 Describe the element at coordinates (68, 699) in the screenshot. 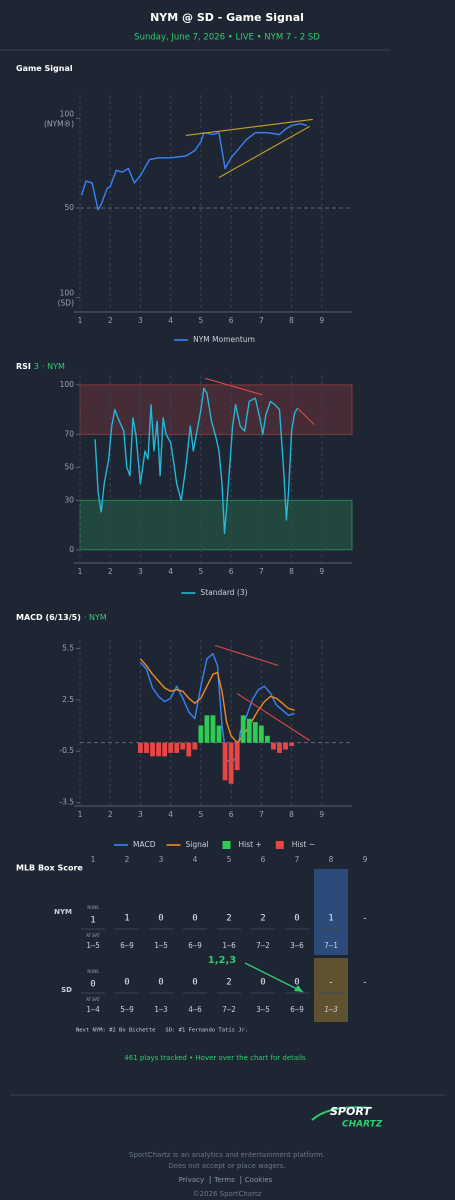

I see `y-tick-label: 2.5` at that location.